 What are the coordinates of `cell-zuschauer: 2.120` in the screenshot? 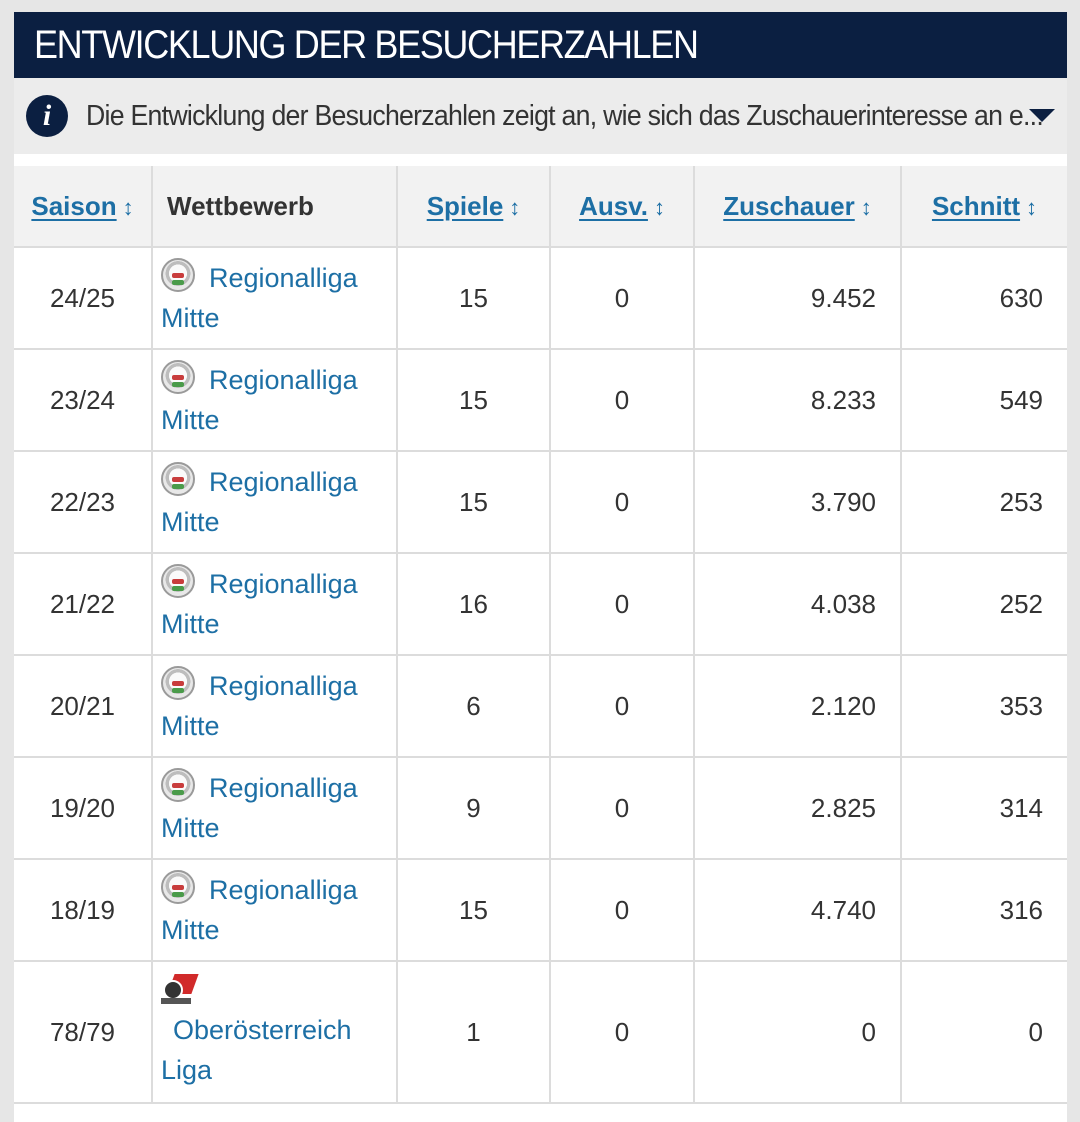 It's located at (797, 706).